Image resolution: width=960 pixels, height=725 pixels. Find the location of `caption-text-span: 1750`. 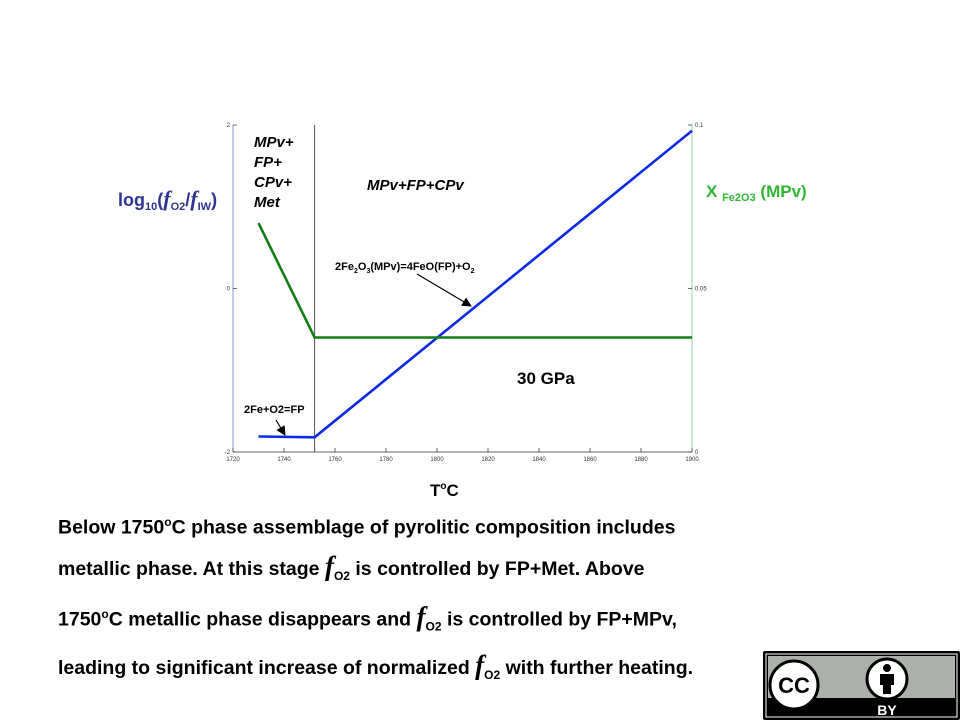

caption-text-span: 1750 is located at coordinates (80, 619).